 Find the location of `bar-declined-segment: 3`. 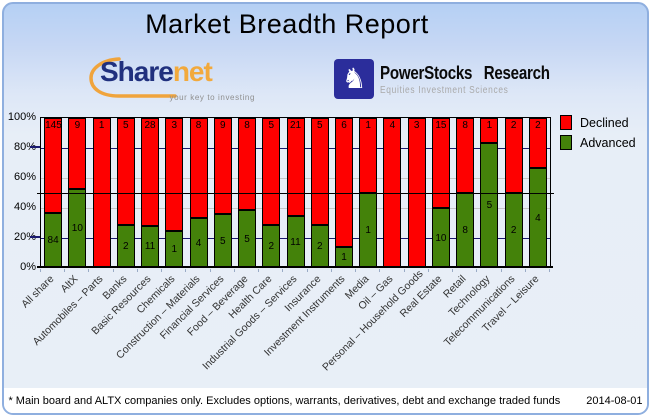

bar-declined-segment: 3 is located at coordinates (174, 174).